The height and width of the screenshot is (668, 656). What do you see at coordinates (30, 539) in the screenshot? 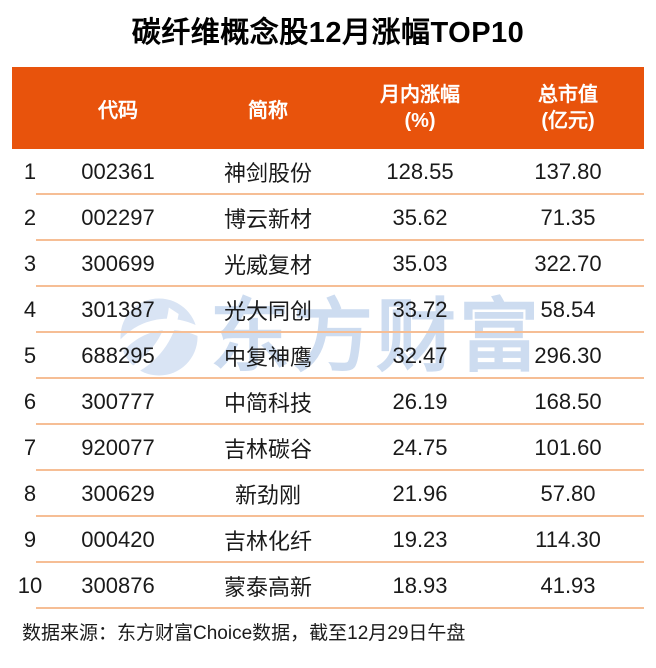
I see `cell-rank: 9` at bounding box center [30, 539].